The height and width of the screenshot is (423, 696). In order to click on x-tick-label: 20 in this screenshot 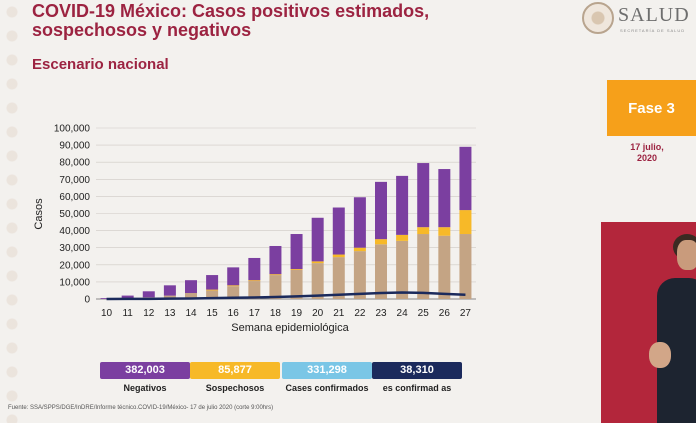, I will do `click(318, 313)`.